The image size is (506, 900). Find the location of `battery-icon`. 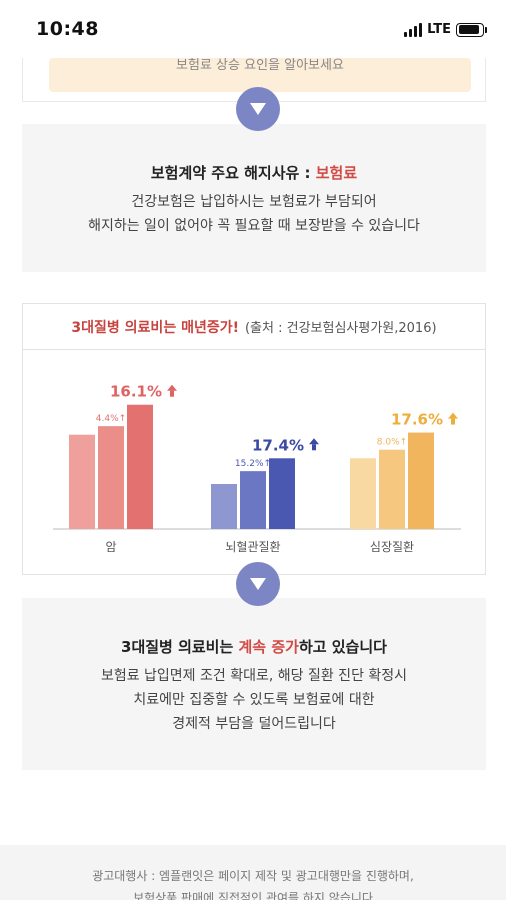

battery-icon is located at coordinates (470, 30).